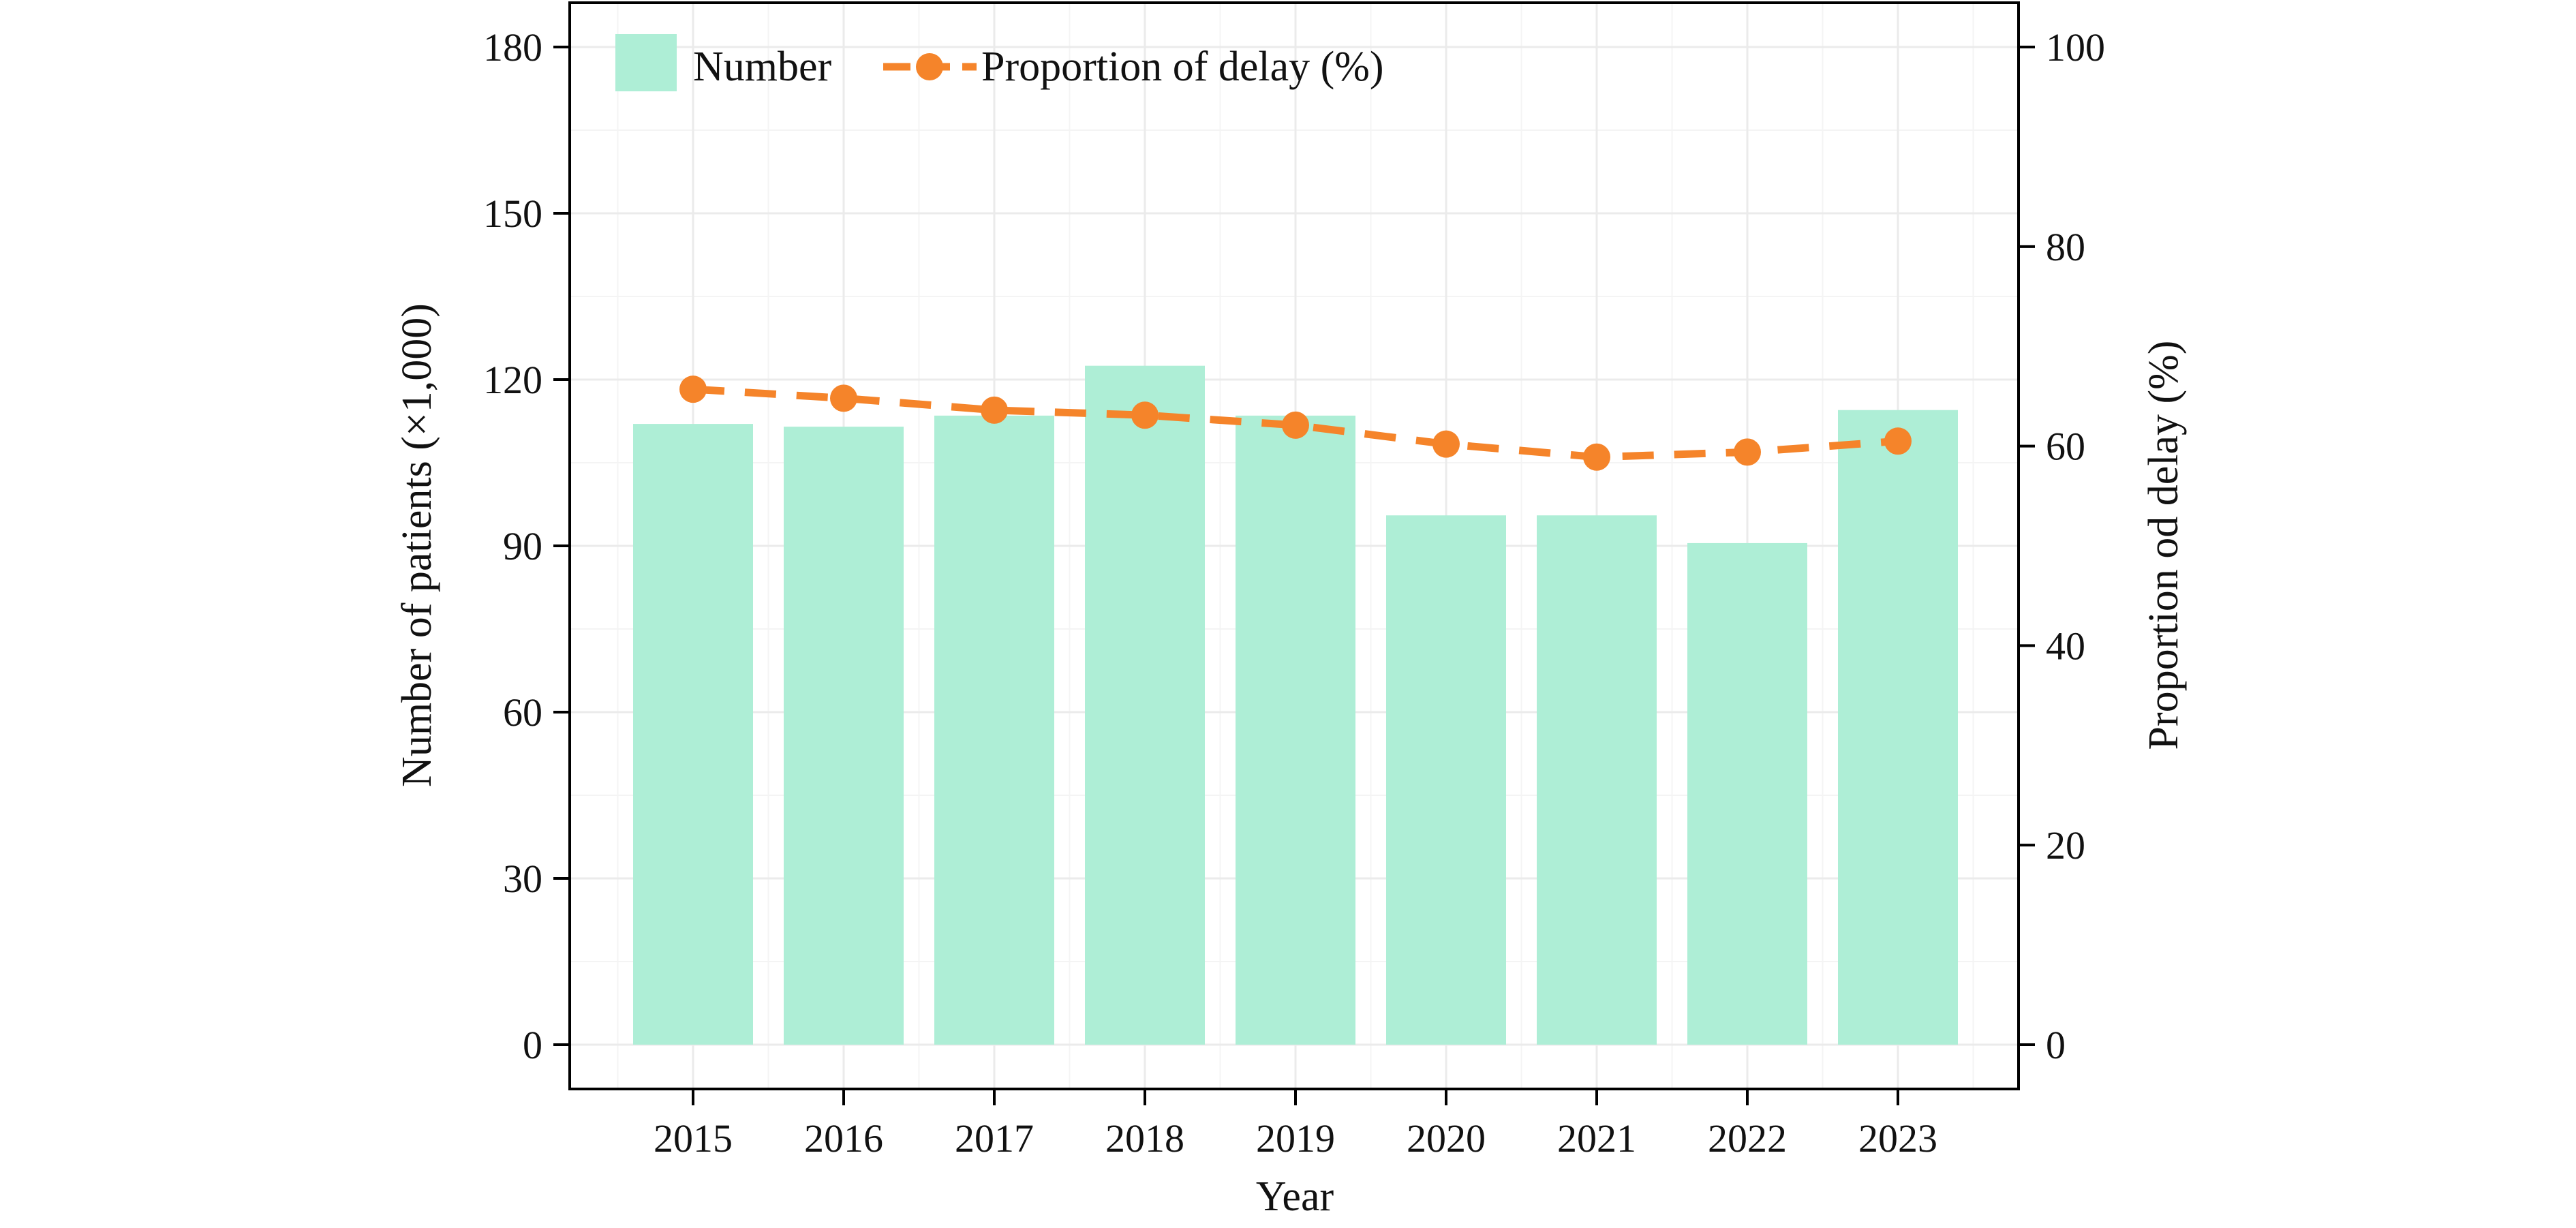  I want to click on x-tick-label: 2021, so click(1596, 1138).